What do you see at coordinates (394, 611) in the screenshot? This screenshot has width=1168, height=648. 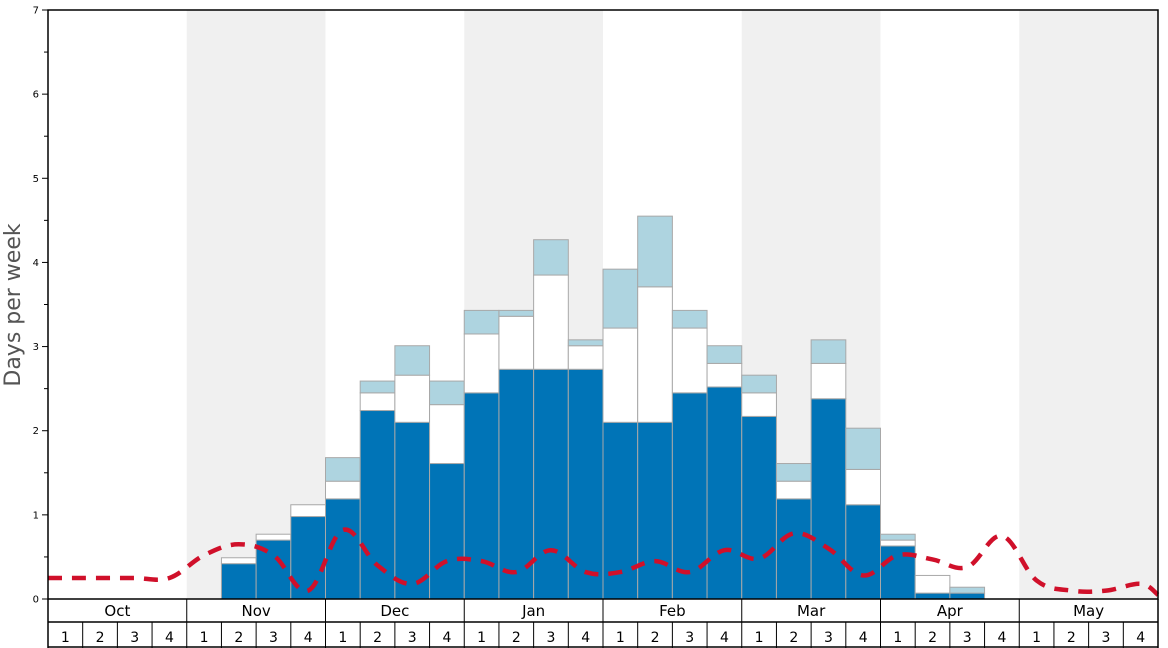 I see `month-label: Dec` at bounding box center [394, 611].